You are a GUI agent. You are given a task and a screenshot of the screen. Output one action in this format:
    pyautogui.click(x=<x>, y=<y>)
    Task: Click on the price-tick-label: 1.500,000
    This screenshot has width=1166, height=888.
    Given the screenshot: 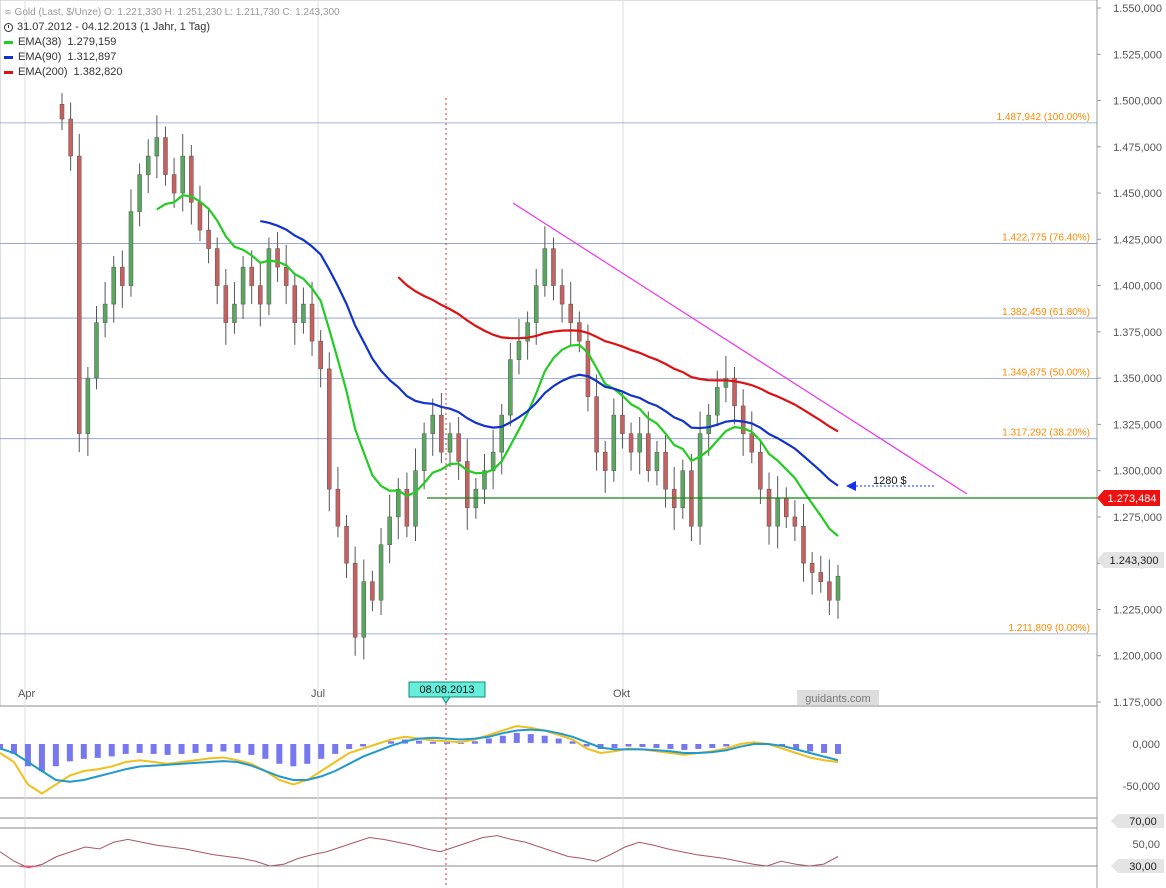 What is the action you would take?
    pyautogui.click(x=1137, y=102)
    